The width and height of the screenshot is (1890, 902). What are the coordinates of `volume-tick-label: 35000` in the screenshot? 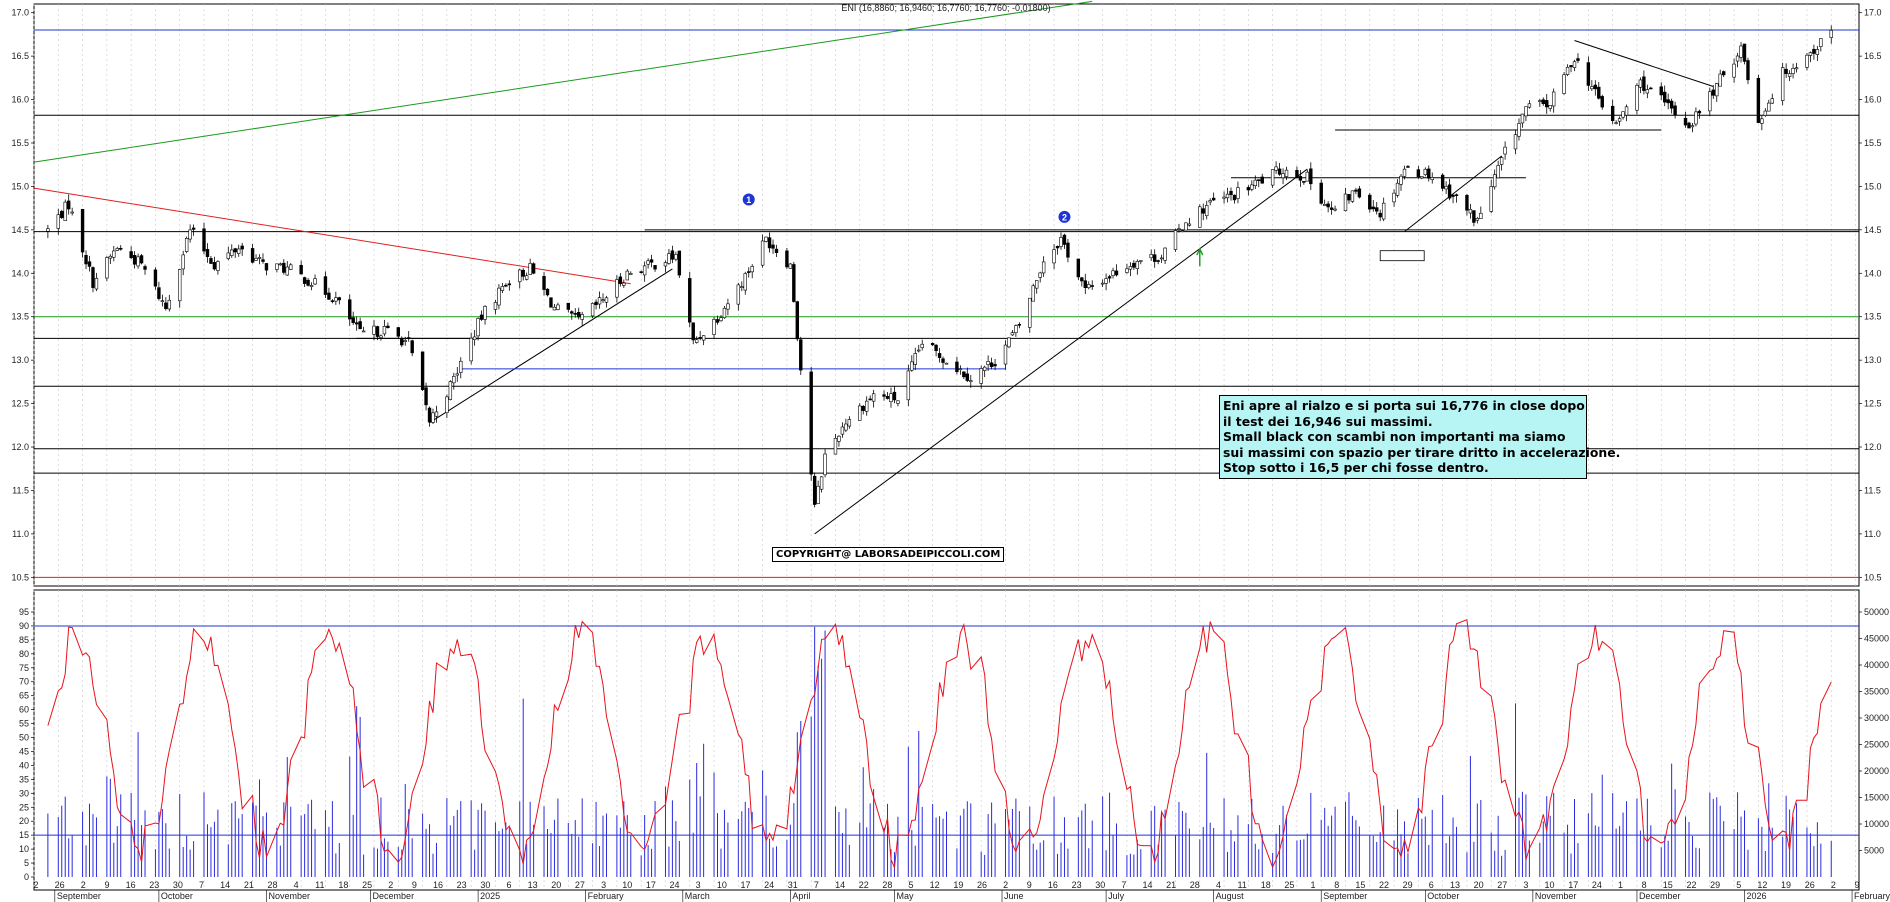 It's located at (1876, 692).